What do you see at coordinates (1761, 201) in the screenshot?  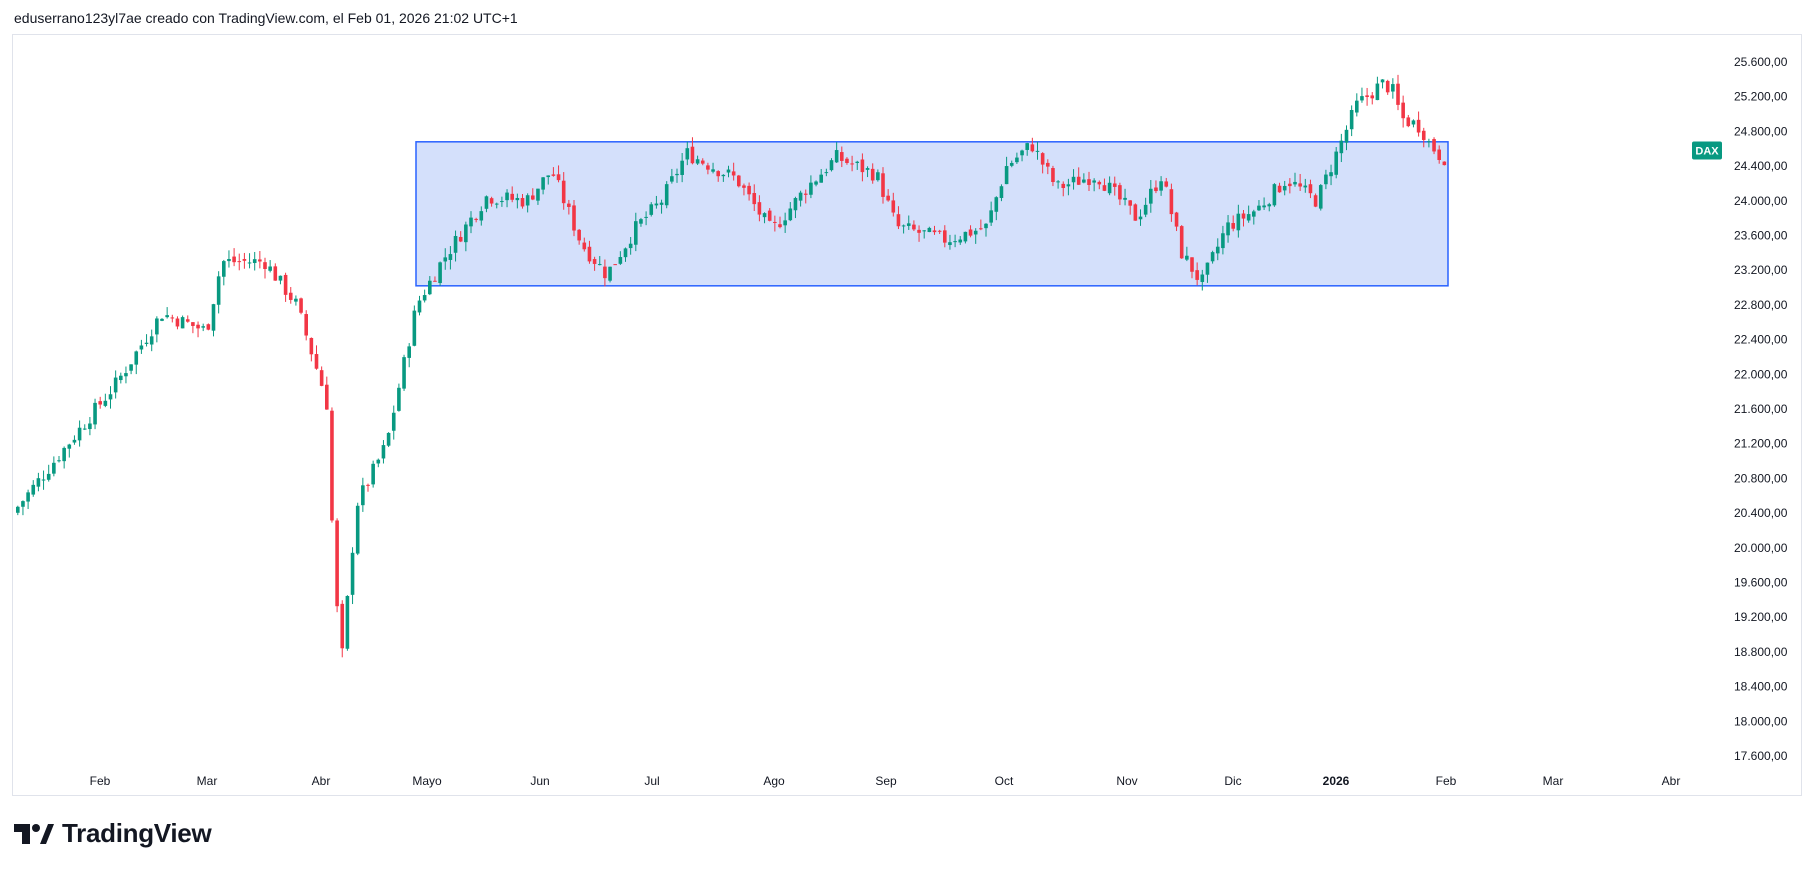 I see `y-tick-label: 24.000,00` at bounding box center [1761, 201].